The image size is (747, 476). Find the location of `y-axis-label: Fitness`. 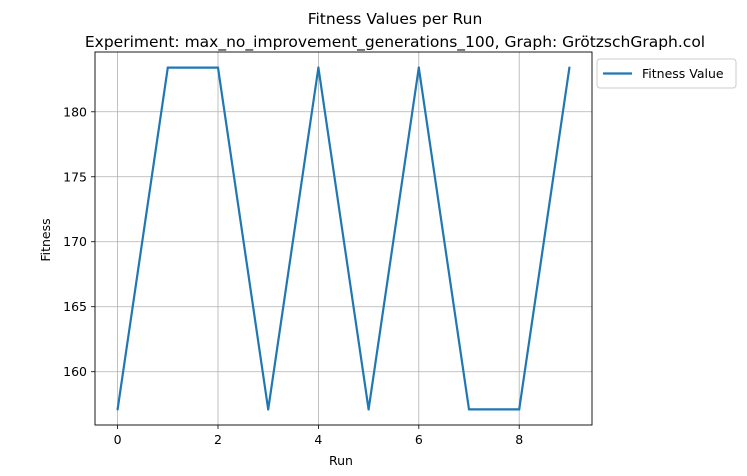

y-axis-label: Fitness is located at coordinates (45, 239).